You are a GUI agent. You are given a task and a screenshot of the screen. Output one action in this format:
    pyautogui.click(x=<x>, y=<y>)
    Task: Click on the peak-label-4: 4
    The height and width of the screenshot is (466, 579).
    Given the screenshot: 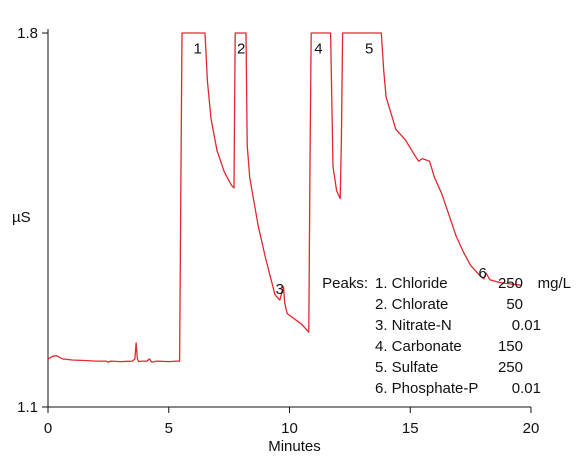 What is the action you would take?
    pyautogui.click(x=318, y=49)
    